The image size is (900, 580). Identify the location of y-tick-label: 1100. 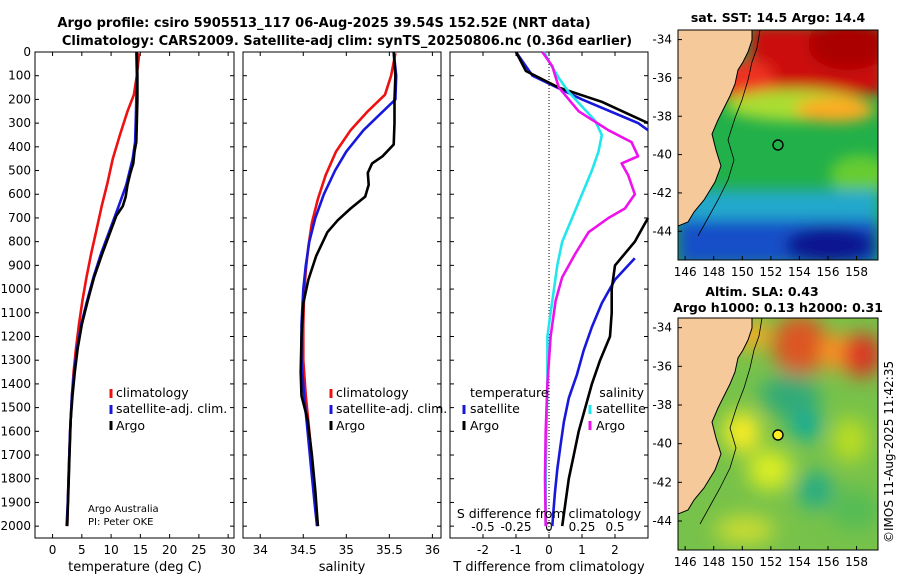
(15, 313).